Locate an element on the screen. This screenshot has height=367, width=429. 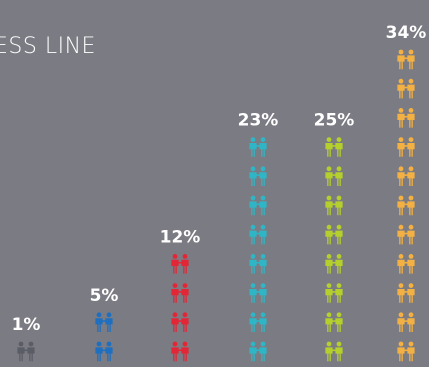
data-label: 25% is located at coordinates (334, 121).